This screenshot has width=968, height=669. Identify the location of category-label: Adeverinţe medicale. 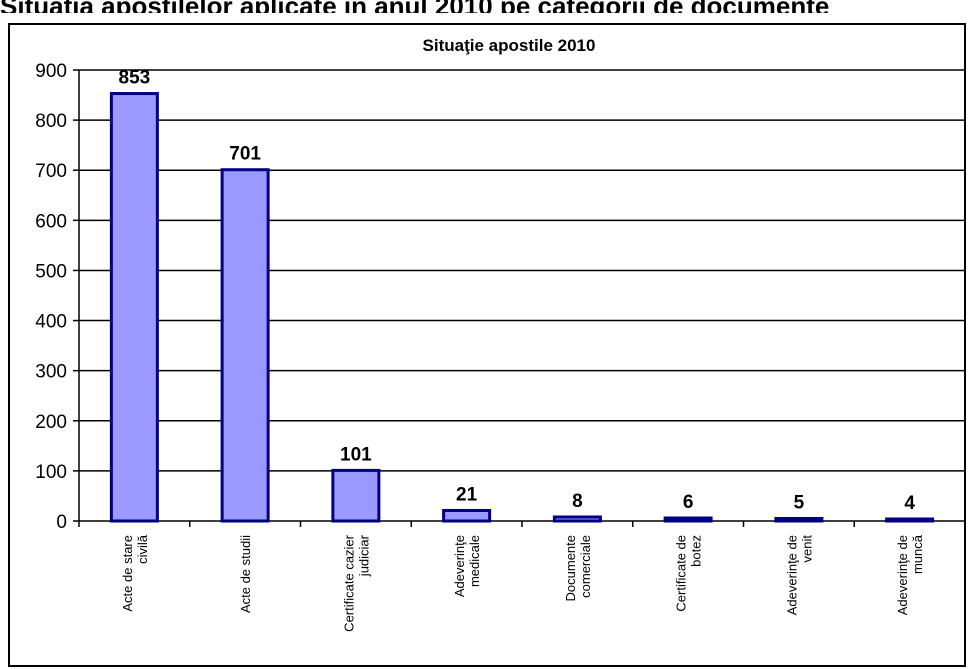
(467, 566).